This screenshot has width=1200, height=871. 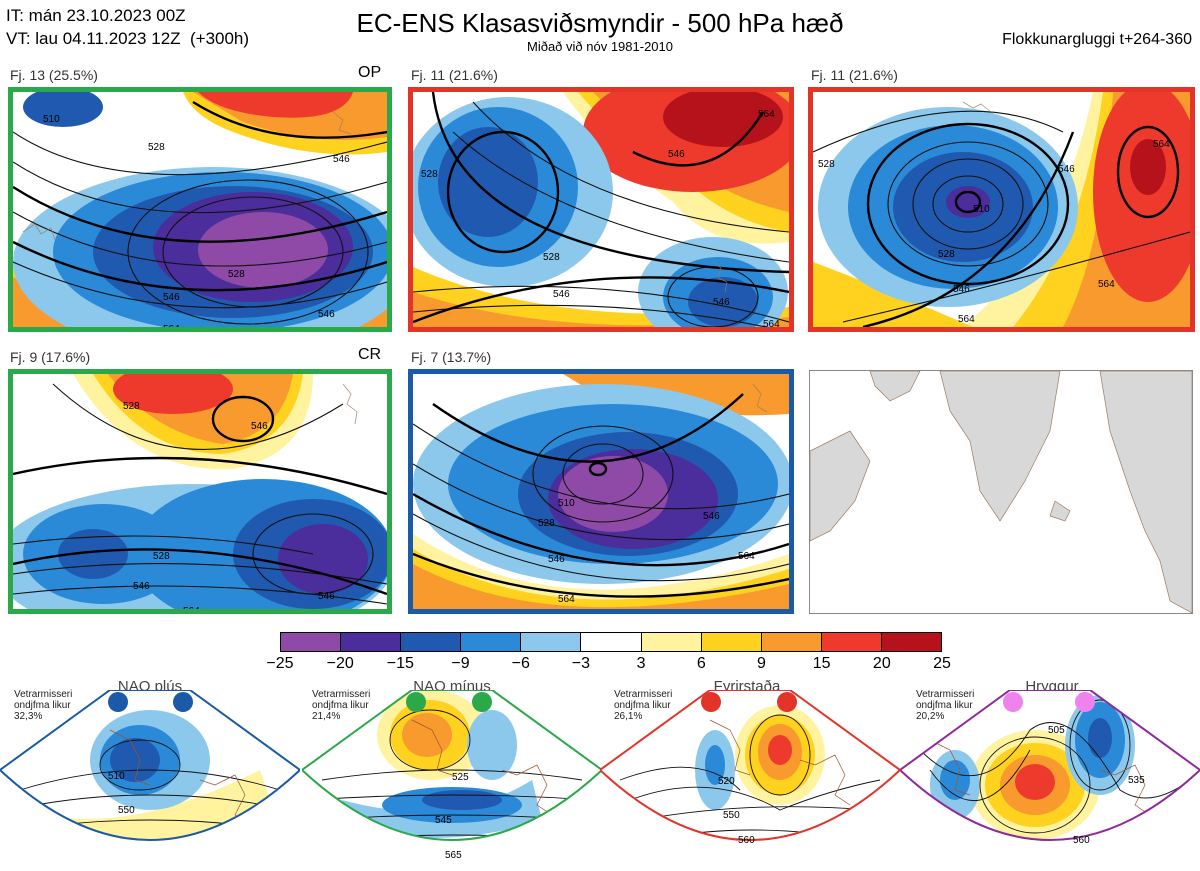 I want to click on colorbar-tick-label: 3, so click(x=641, y=663).